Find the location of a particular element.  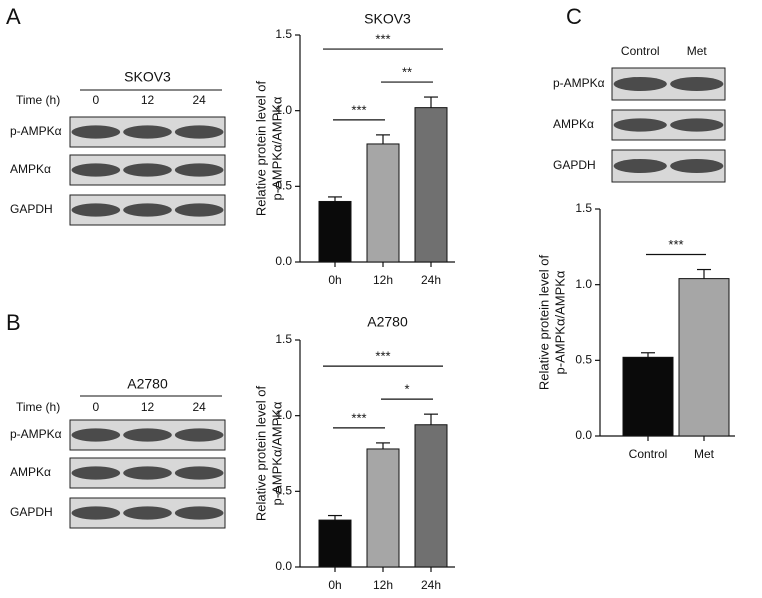

significance-label: ** is located at coordinates (407, 71).